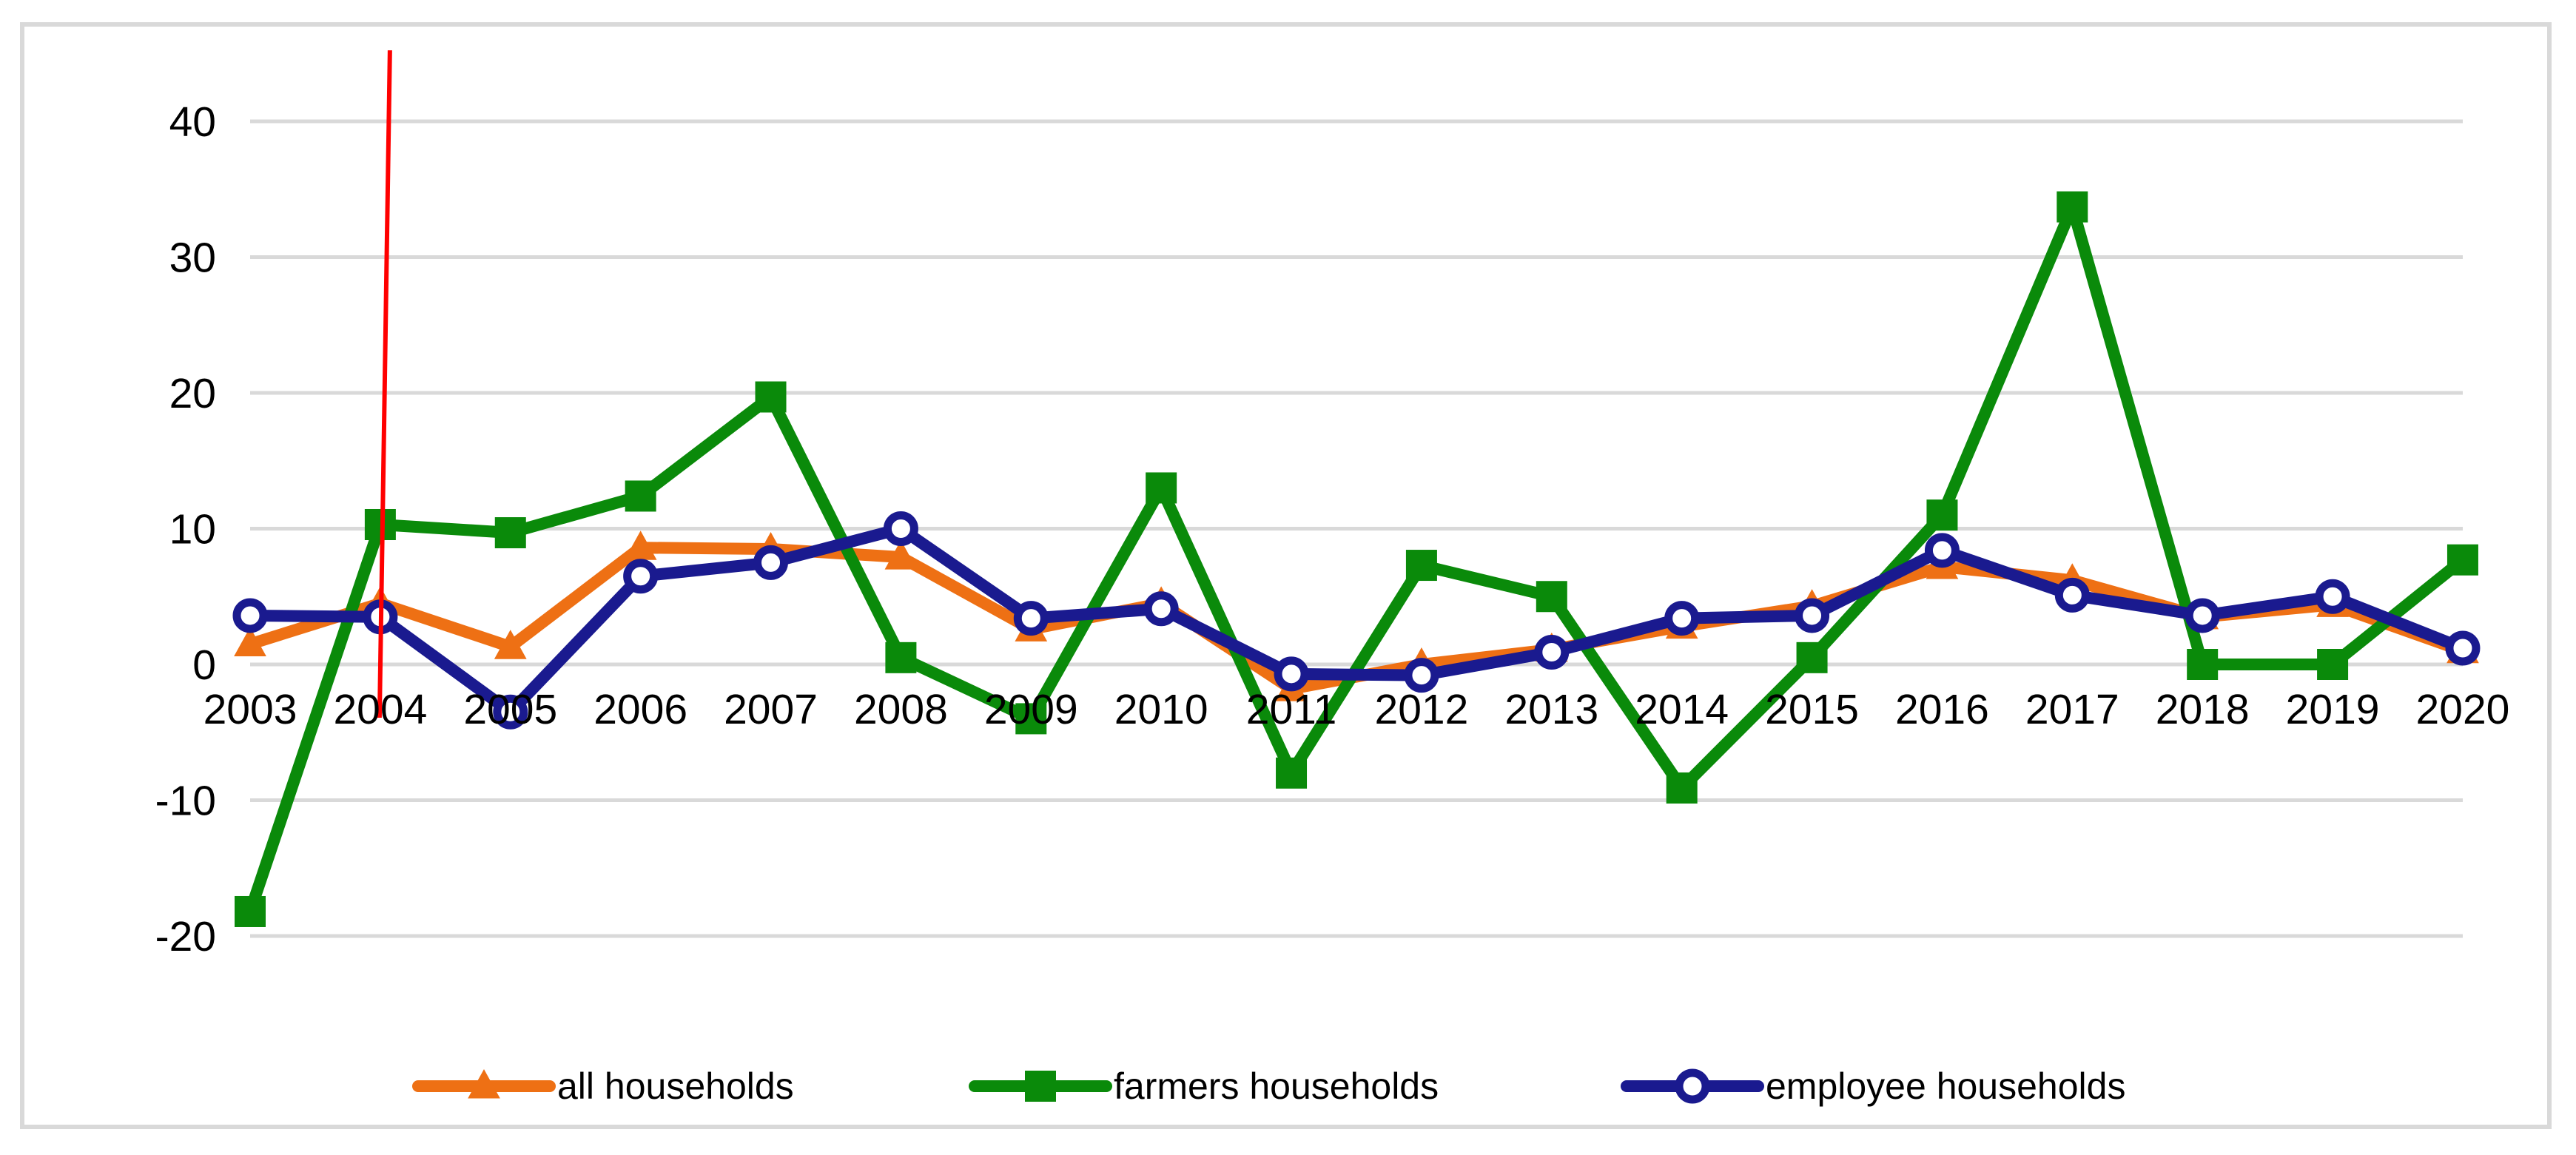 Image resolution: width=2576 pixels, height=1155 pixels. What do you see at coordinates (250, 709) in the screenshot?
I see `x-axis-tick-label: 2003` at bounding box center [250, 709].